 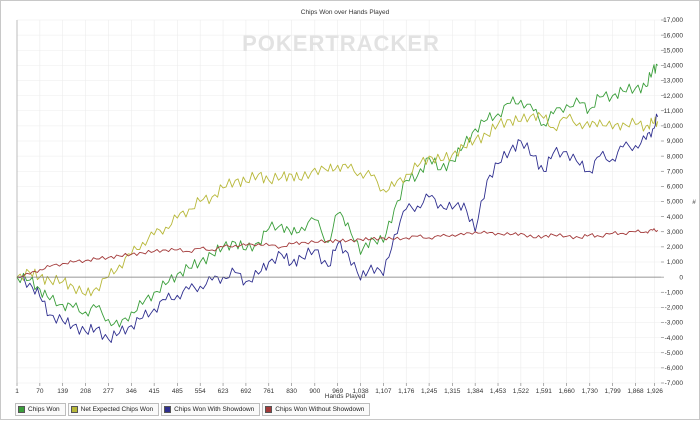 I want to click on legend-item-with-showdown: Chips Won With Showdown, so click(x=211, y=409).